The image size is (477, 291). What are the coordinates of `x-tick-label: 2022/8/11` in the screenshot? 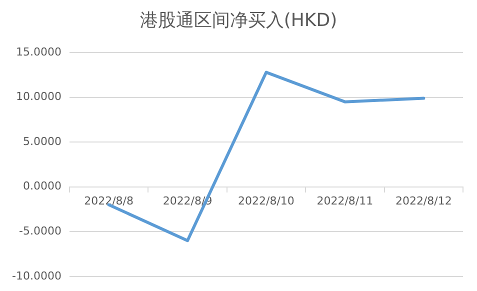 It's located at (345, 201).